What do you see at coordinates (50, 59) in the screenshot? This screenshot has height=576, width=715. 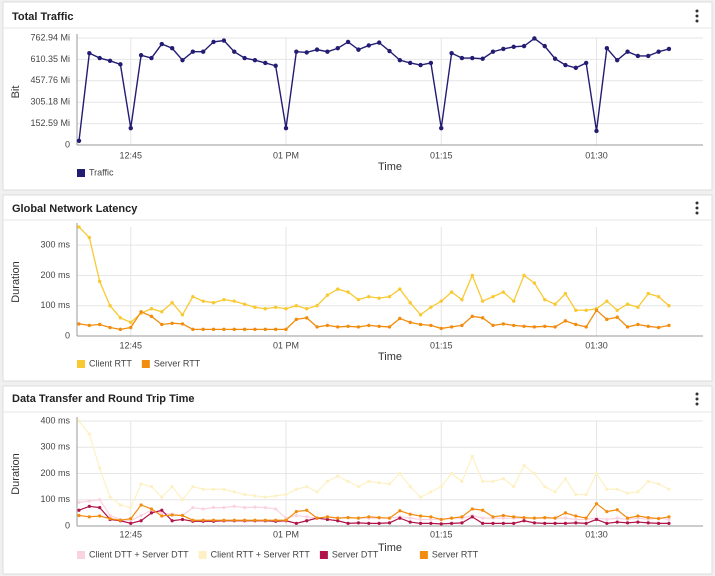 I see `y-tick-label: 610.35 Mi` at bounding box center [50, 59].